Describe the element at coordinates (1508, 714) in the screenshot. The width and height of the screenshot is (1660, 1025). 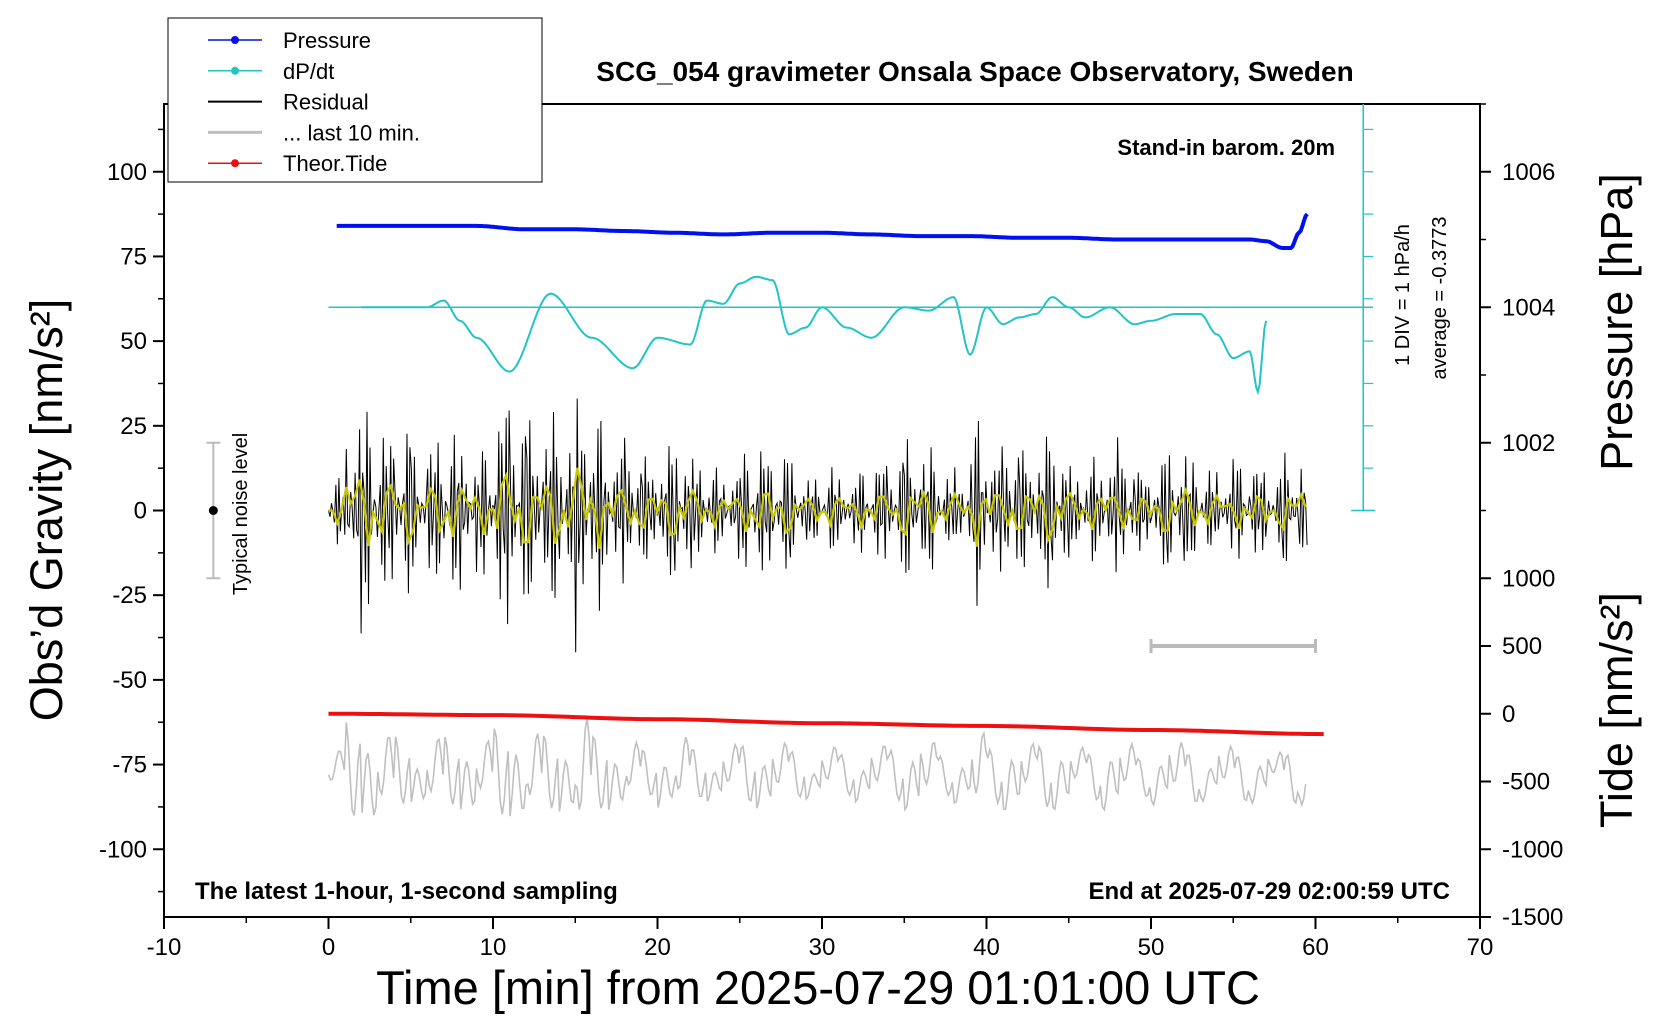
I see `tide-tick-label: 0` at that location.